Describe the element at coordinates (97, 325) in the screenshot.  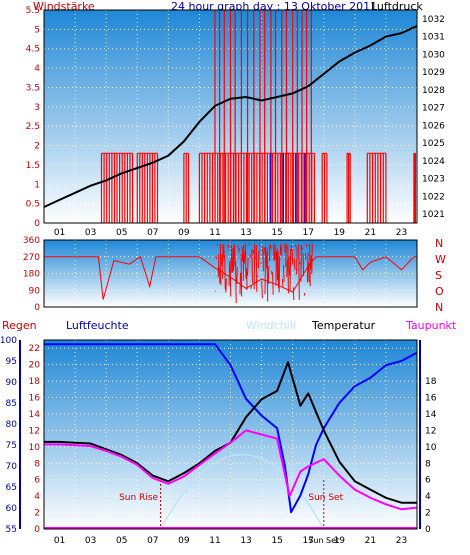
I see `luftfeuchte-label: Luftfeuchte` at that location.